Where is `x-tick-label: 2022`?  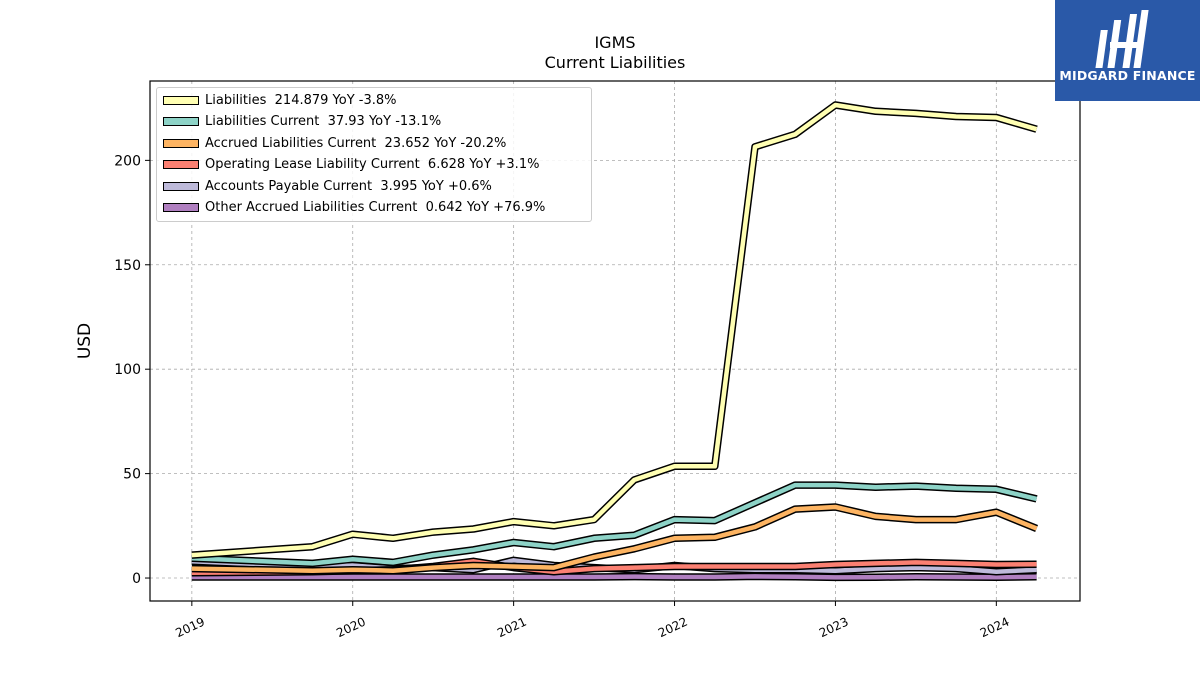 x-tick-label: 2022 is located at coordinates (673, 628).